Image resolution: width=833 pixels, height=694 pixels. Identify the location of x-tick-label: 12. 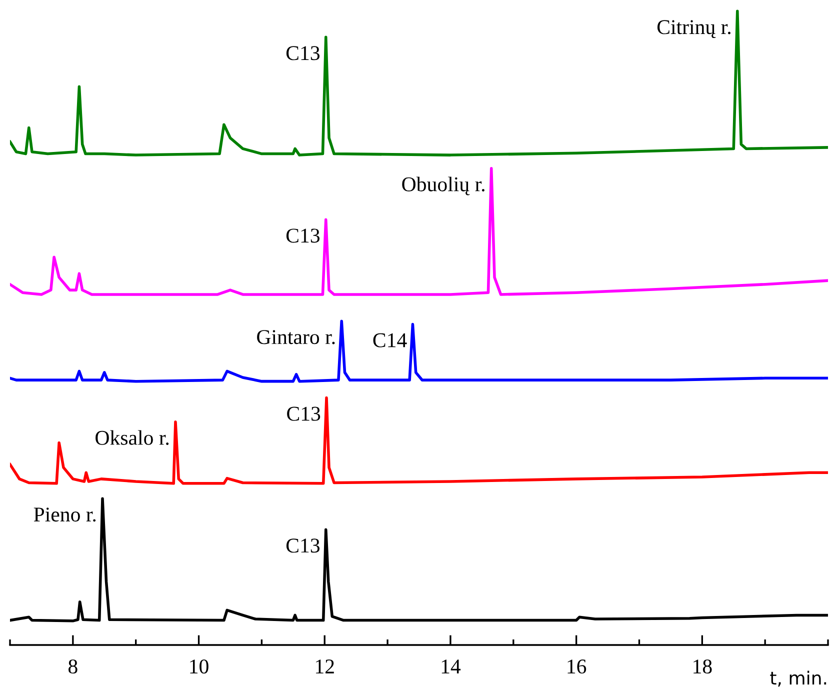
(325, 667).